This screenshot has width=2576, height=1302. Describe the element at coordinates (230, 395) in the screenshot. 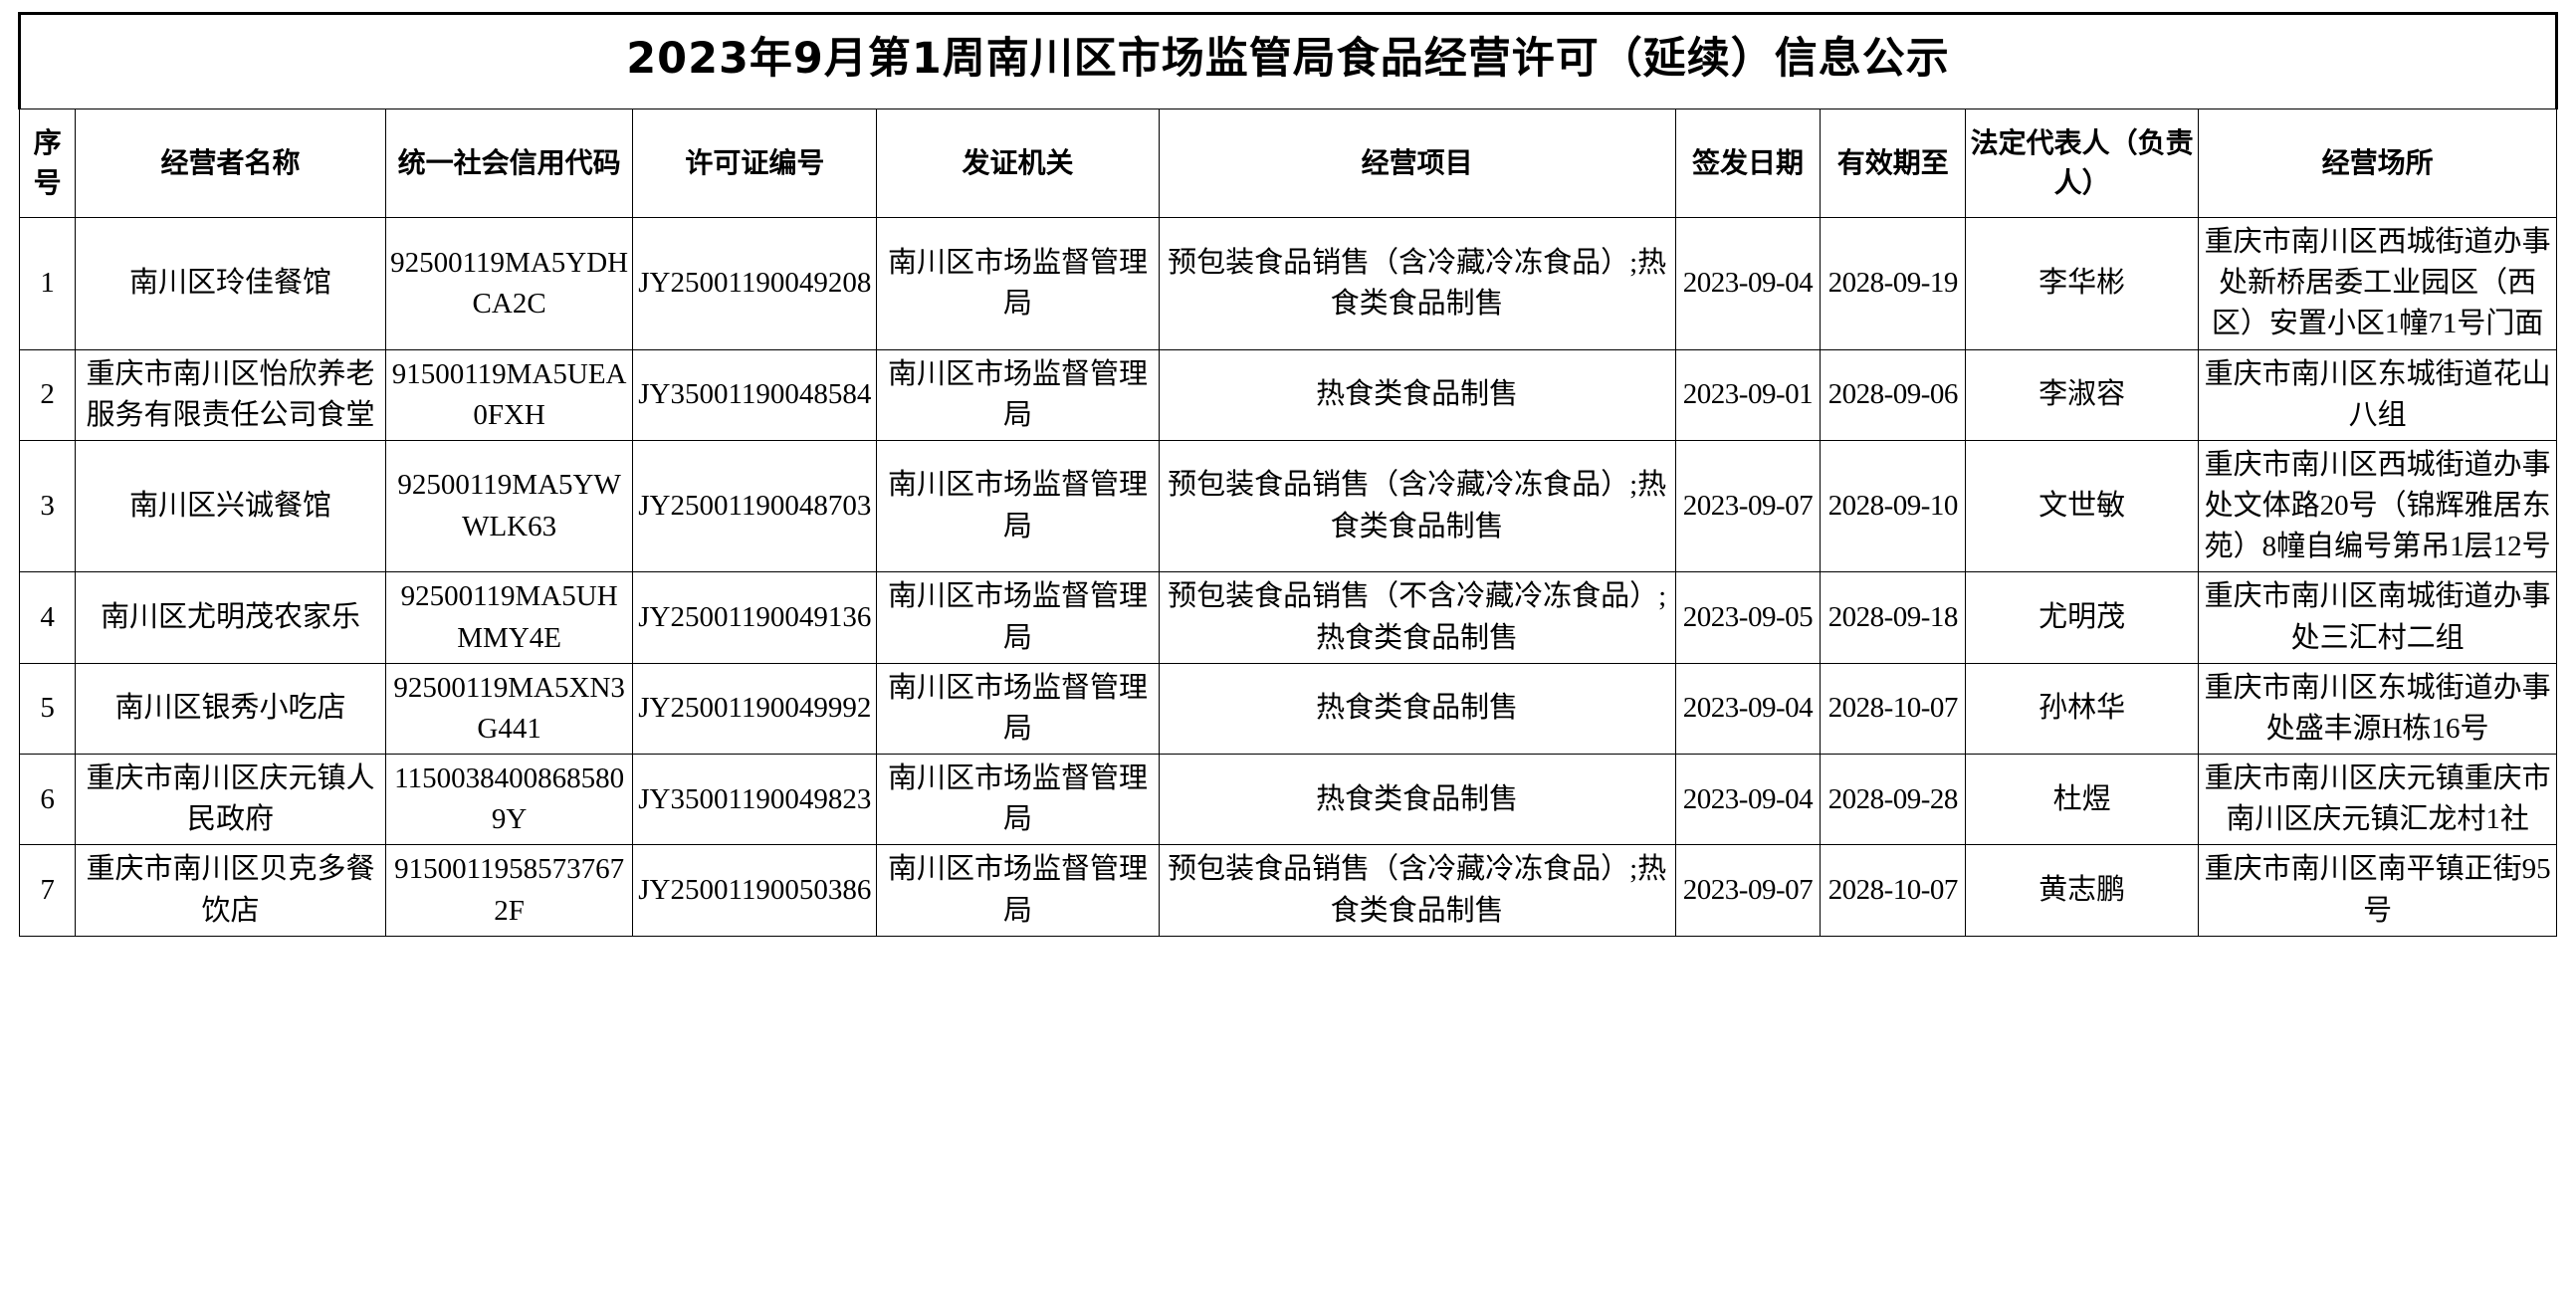

I see `cell-operator-name: 重庆市南川区怡欣养老服务有限责任公司食堂` at that location.